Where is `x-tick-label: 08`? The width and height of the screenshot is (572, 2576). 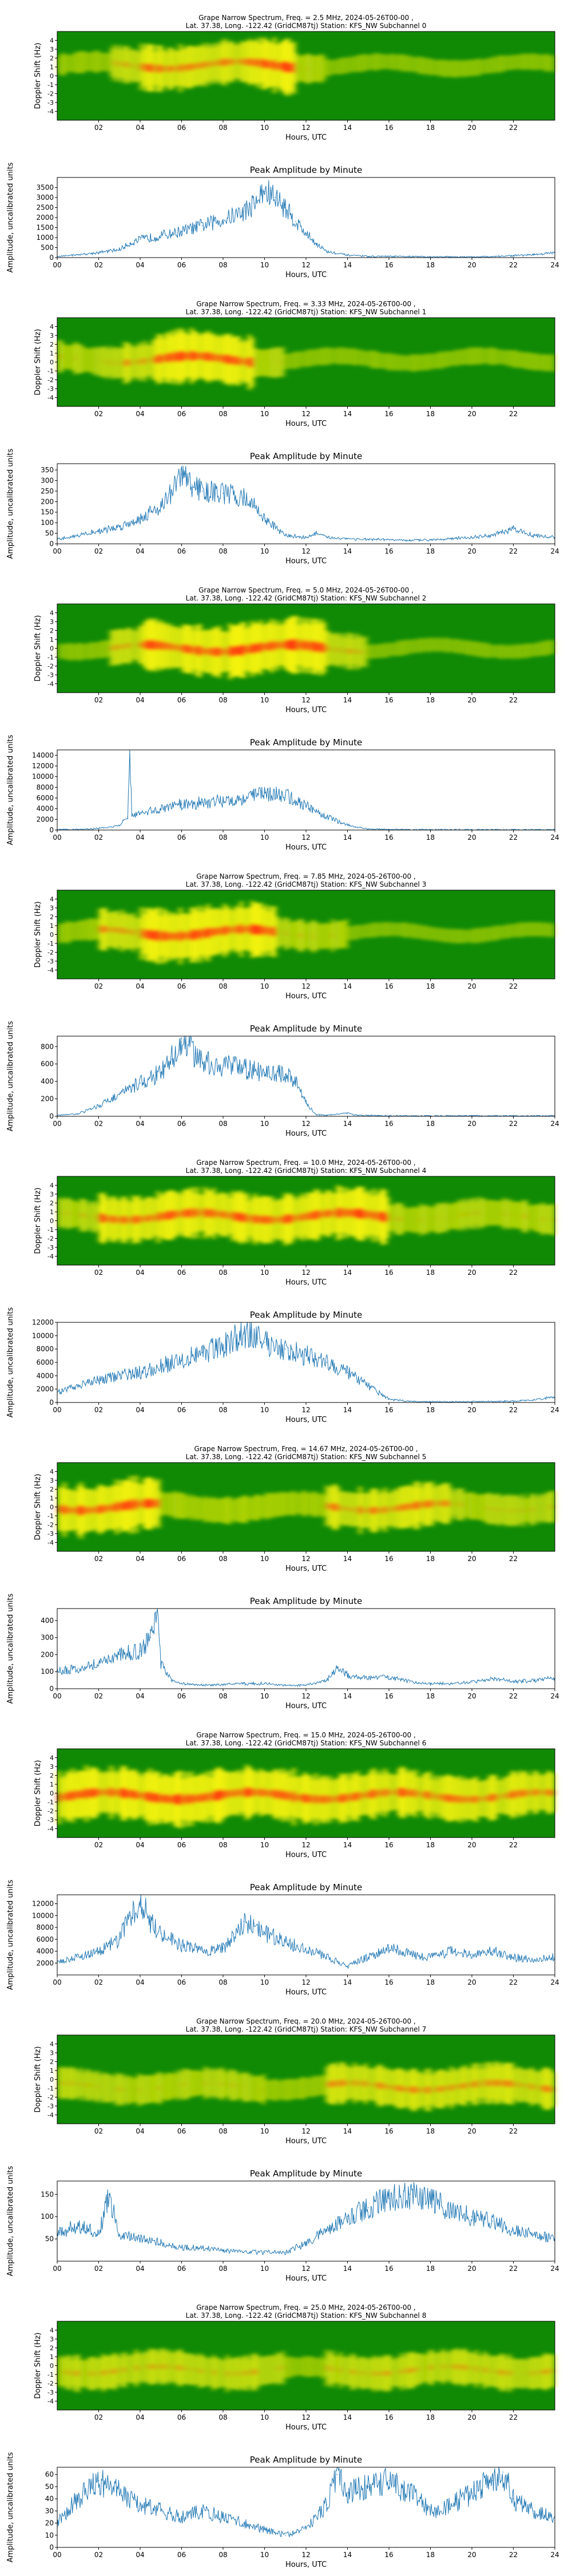 x-tick-label: 08 is located at coordinates (223, 1273).